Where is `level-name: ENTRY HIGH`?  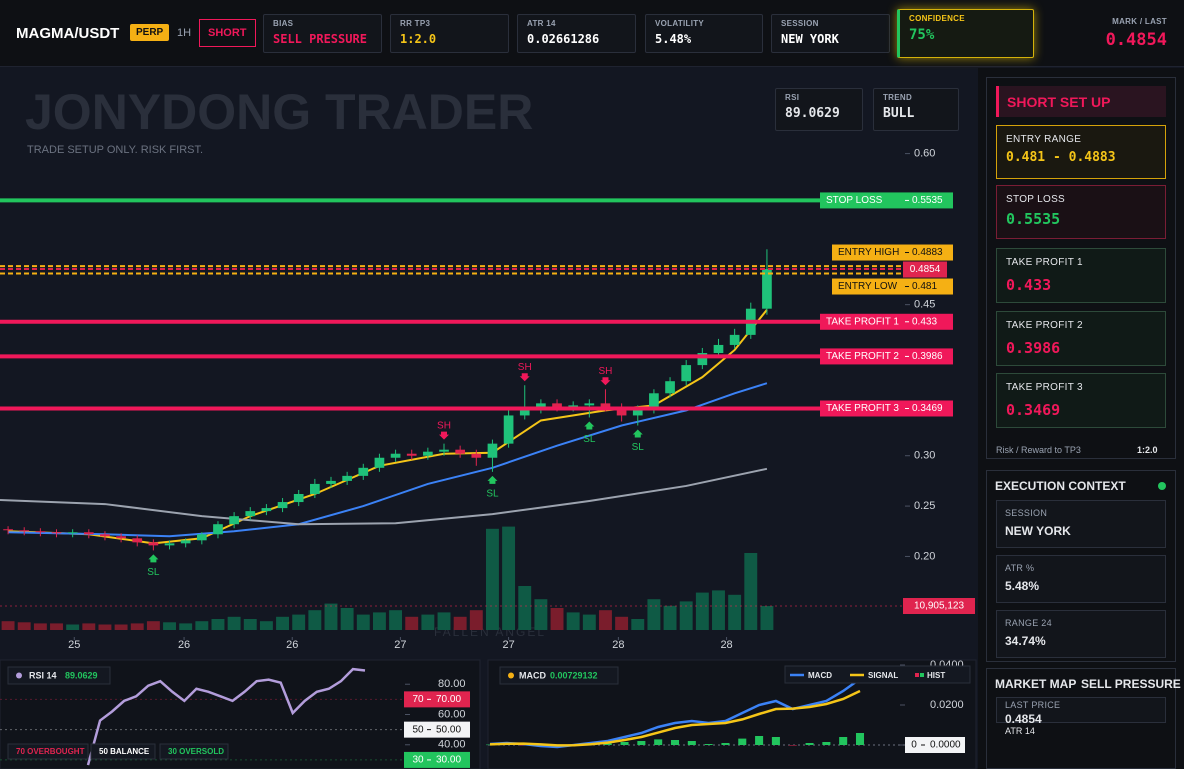
level-name: ENTRY HIGH is located at coordinates (868, 252).